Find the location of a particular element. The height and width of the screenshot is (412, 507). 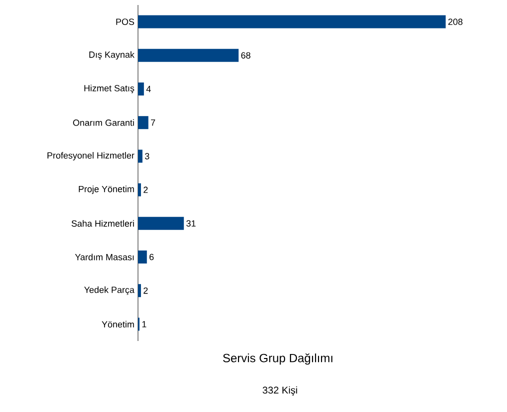

data-label: 31 is located at coordinates (191, 223).